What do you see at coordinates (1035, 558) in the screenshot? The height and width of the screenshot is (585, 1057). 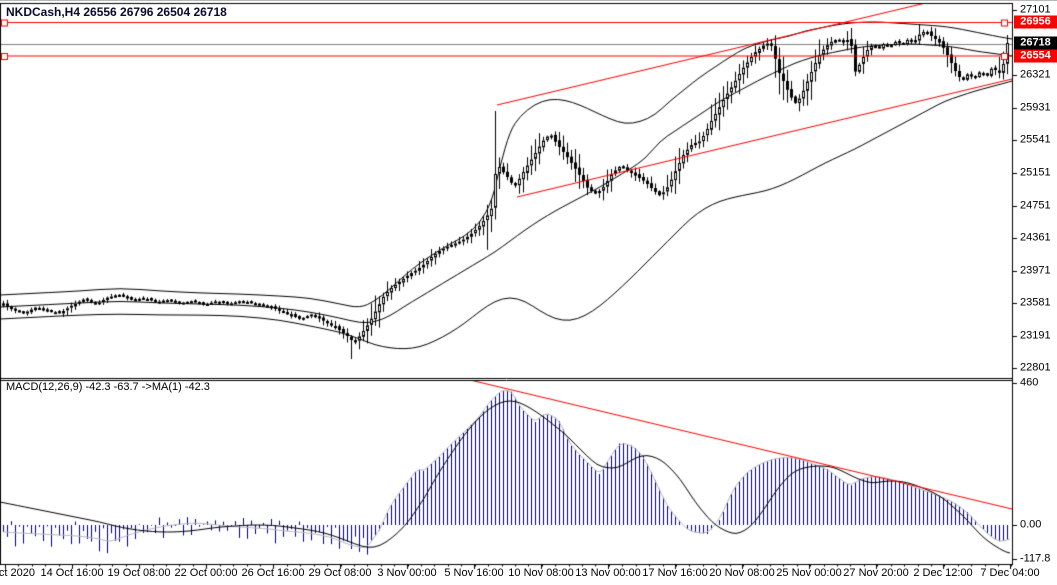 I see `macd-axis-label: -117.8` at bounding box center [1035, 558].